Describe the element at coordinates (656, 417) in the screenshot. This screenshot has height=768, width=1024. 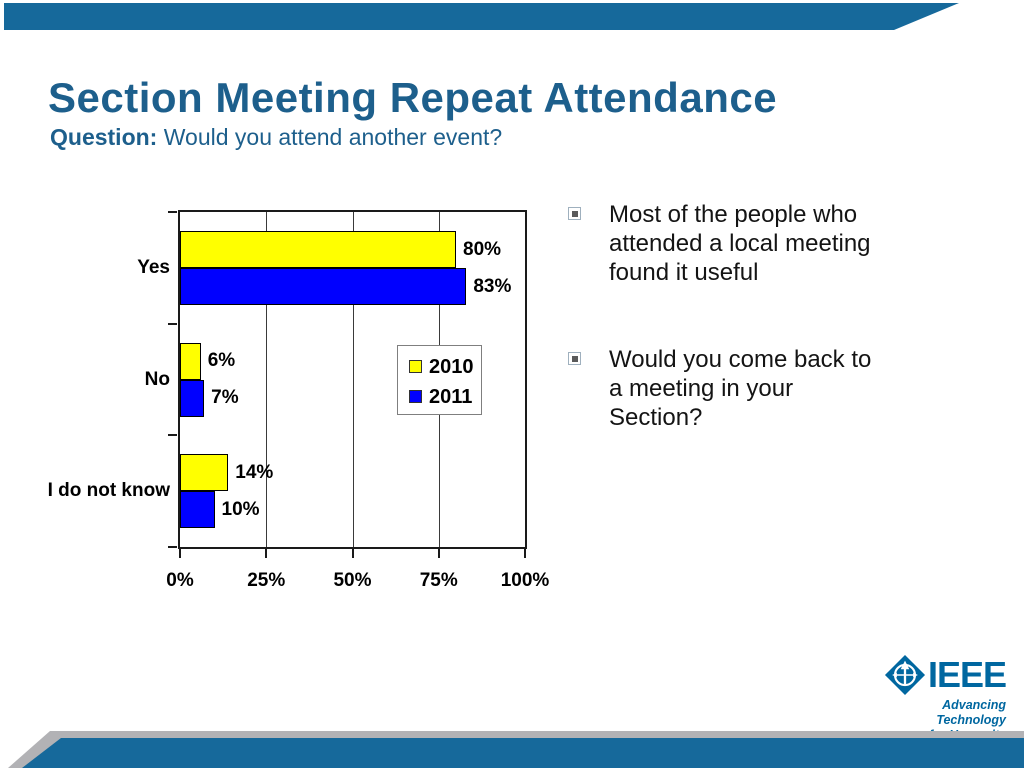
I see `bullet-text-line: Section?` at that location.